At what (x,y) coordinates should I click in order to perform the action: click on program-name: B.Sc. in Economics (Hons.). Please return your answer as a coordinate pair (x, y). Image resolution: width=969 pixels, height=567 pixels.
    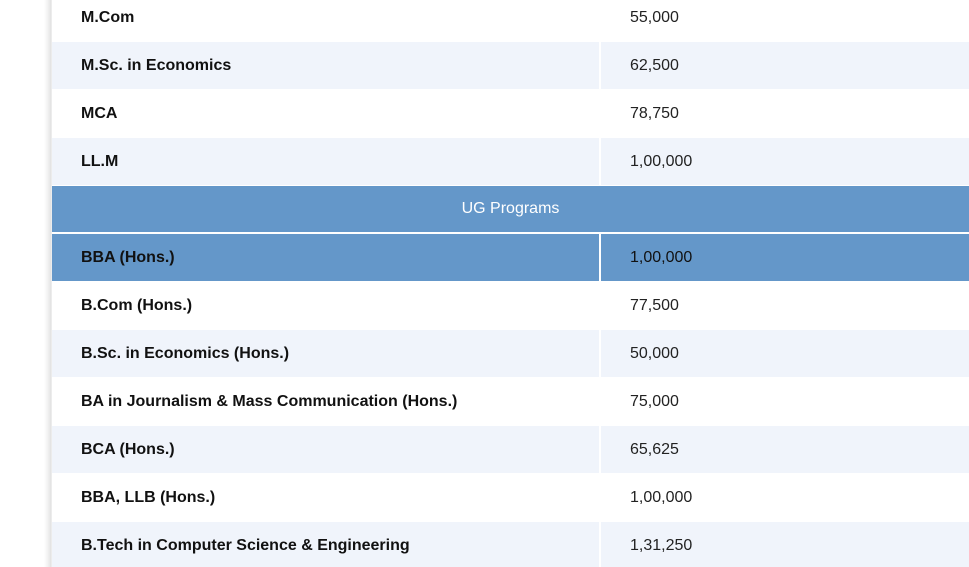
    Looking at the image, I should click on (326, 353).